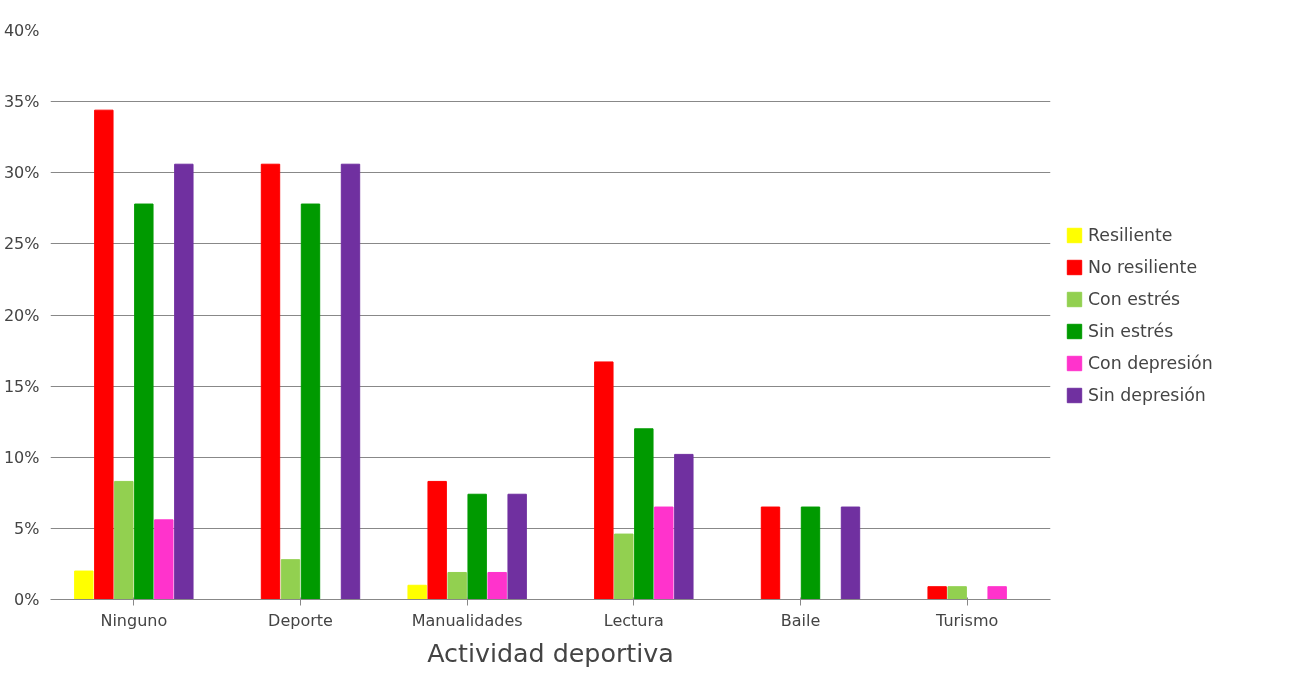  I want to click on legend-label: Sin estrés, so click(1131, 330).